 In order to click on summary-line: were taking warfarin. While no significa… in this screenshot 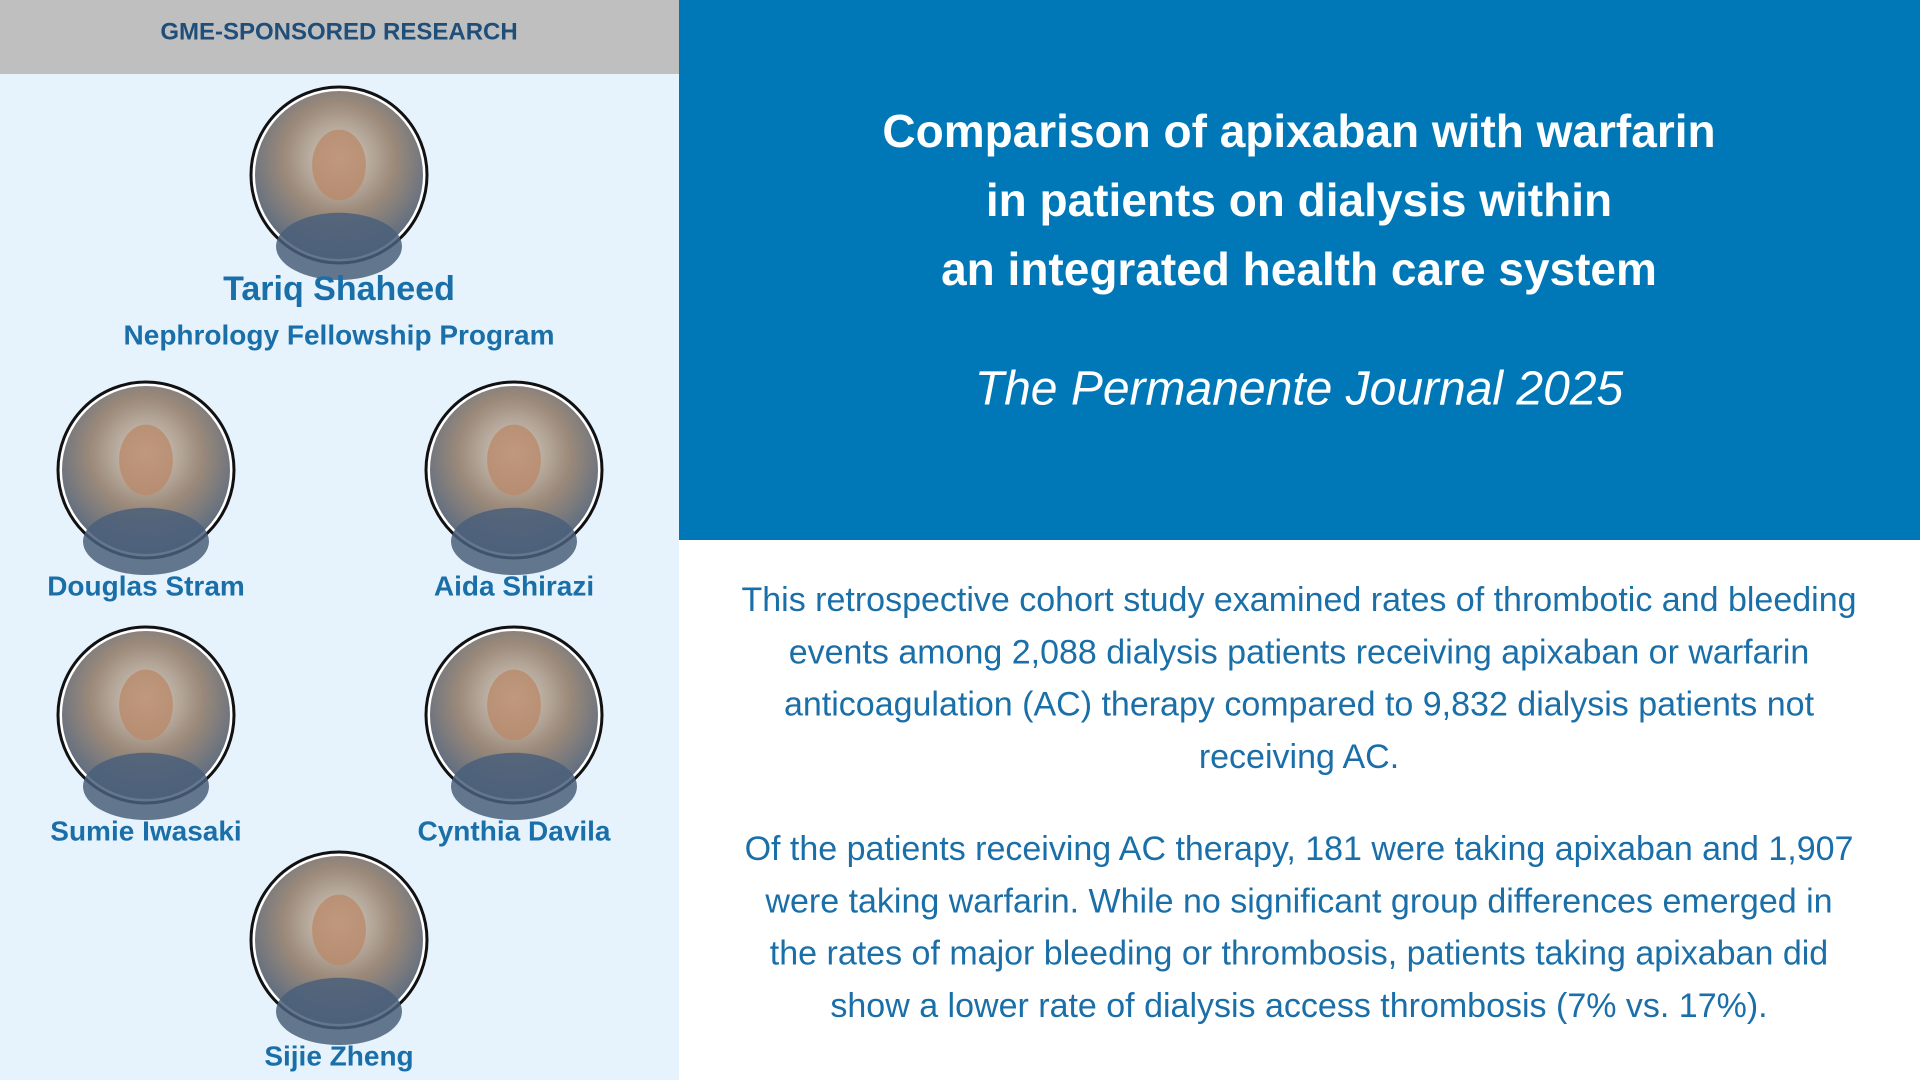, I will do `click(1298, 901)`.